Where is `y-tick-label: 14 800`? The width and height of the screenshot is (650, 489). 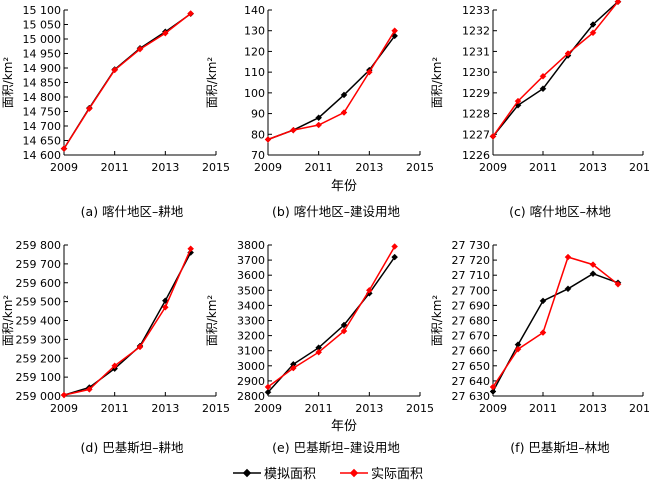
y-tick-label: 14 800 is located at coordinates (42, 97).